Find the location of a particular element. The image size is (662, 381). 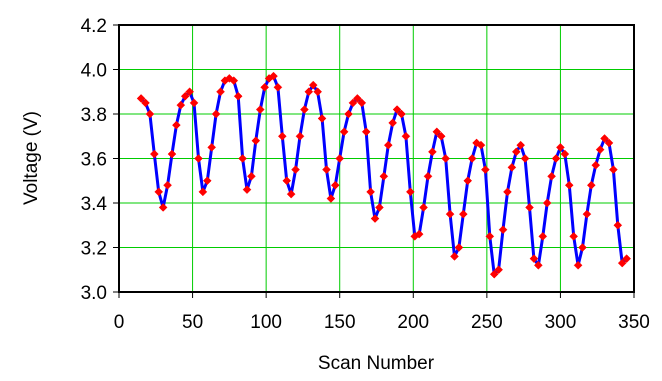

x-tick-label: 0 is located at coordinates (119, 322).